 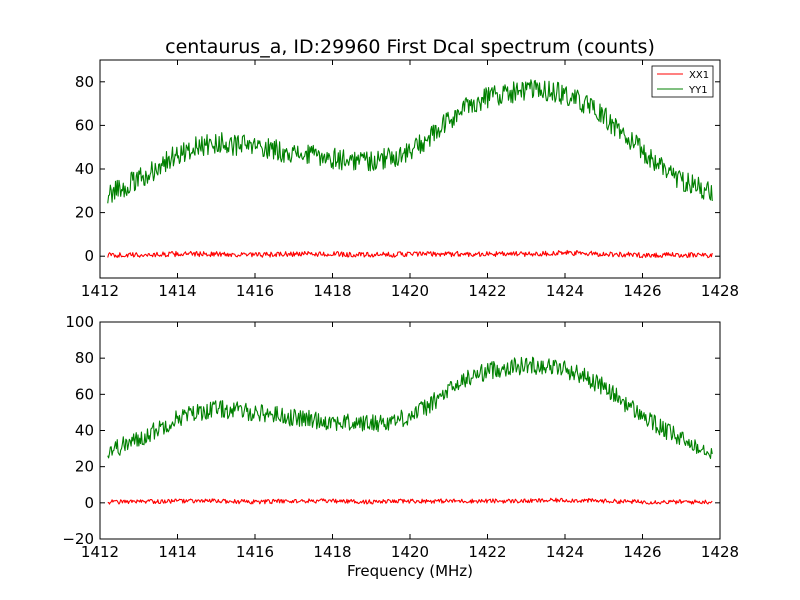 I want to click on chart-legend: XX1 YY1, so click(x=682, y=81).